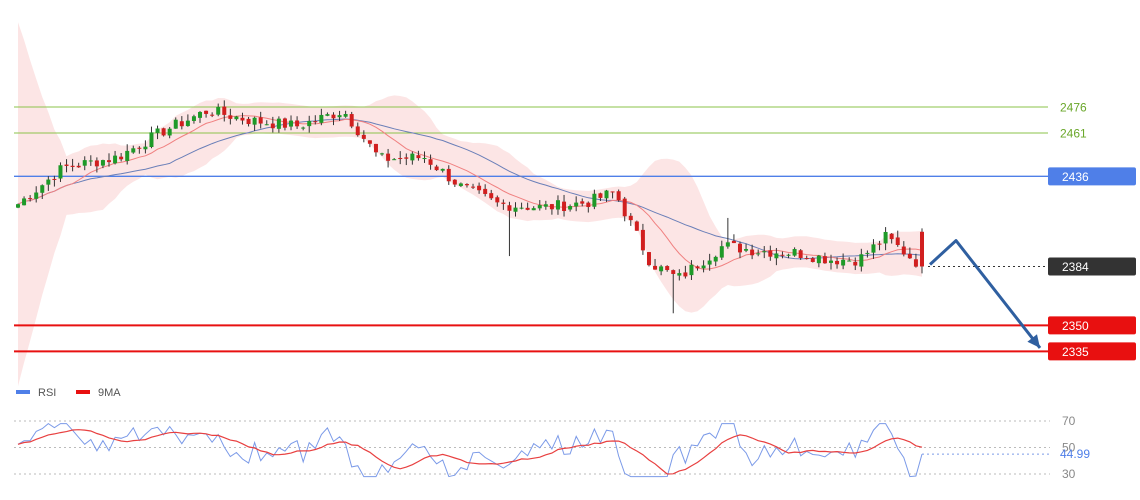 The width and height of the screenshot is (1140, 500). What do you see at coordinates (552, 447) in the screenshot?
I see `rsi-panel: 70 50 30 44.99` at bounding box center [552, 447].